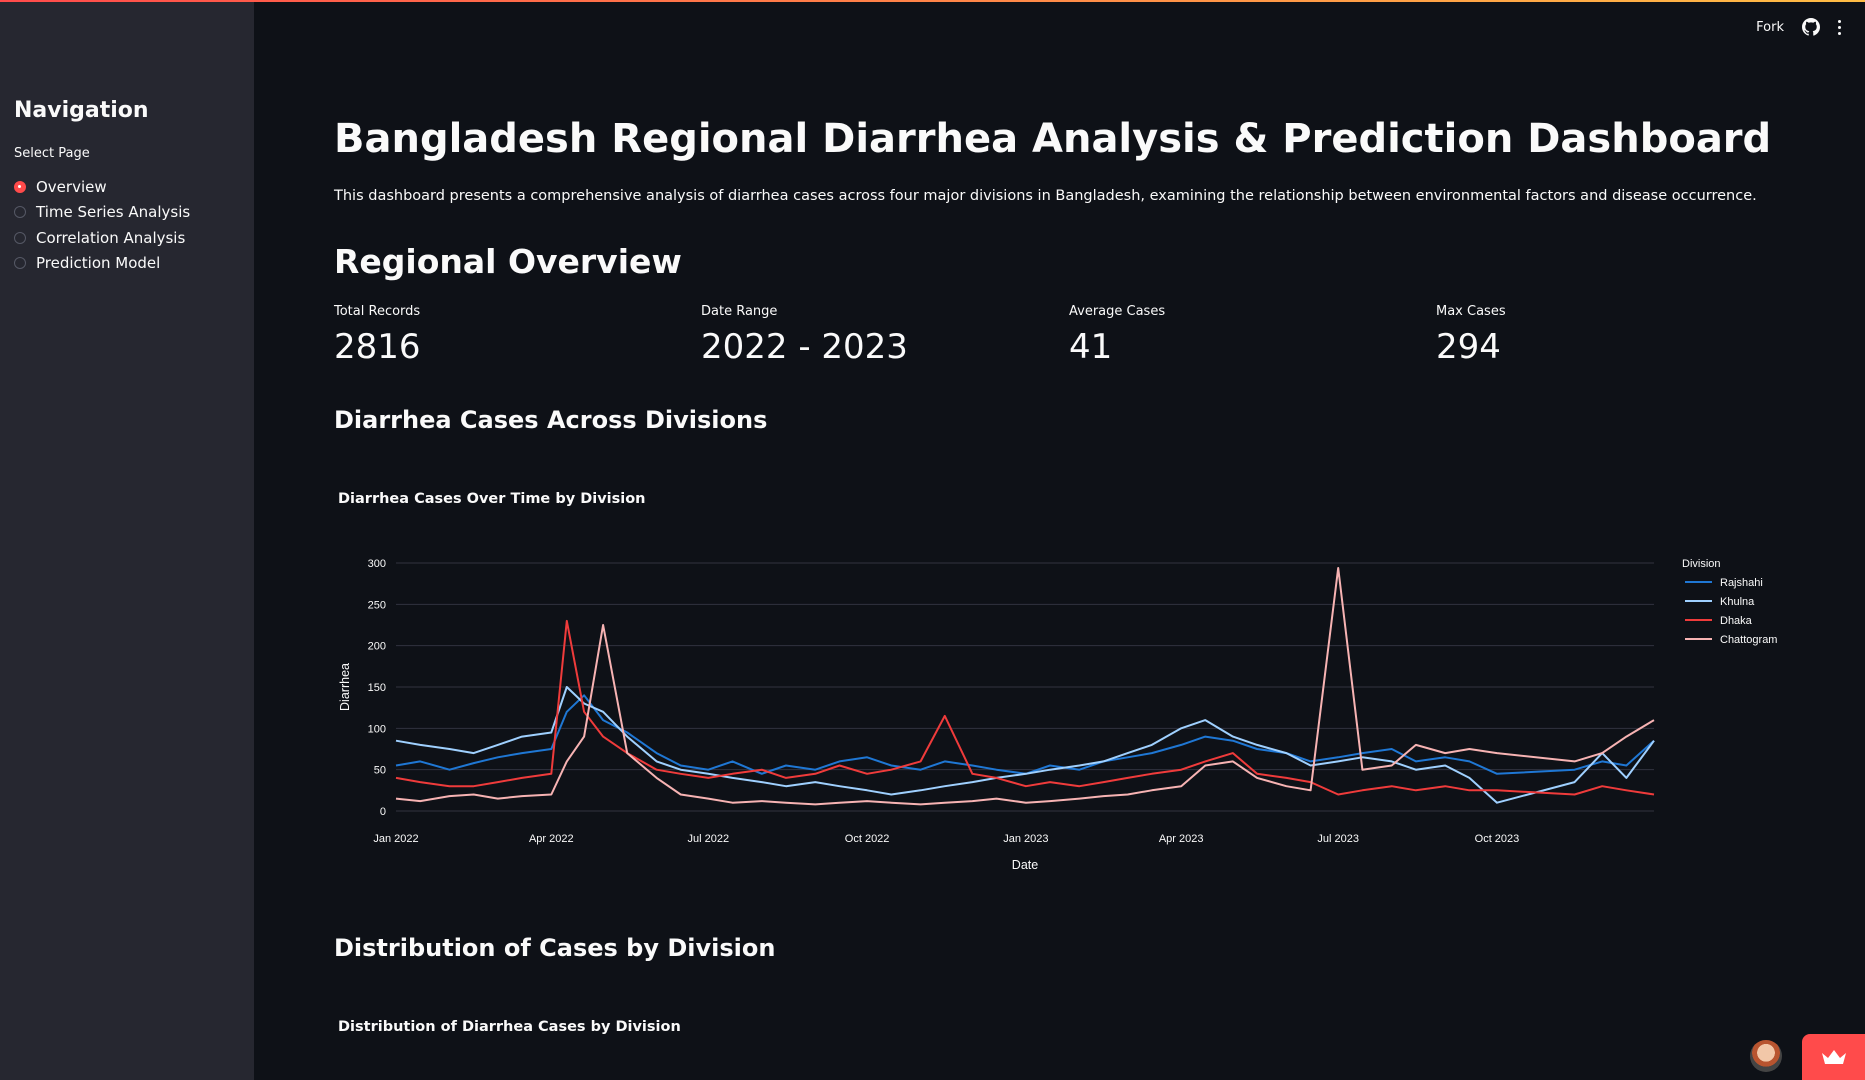 This screenshot has height=1080, width=1865. What do you see at coordinates (508, 261) in the screenshot?
I see `regional-overview-heading: Regional Overview` at bounding box center [508, 261].